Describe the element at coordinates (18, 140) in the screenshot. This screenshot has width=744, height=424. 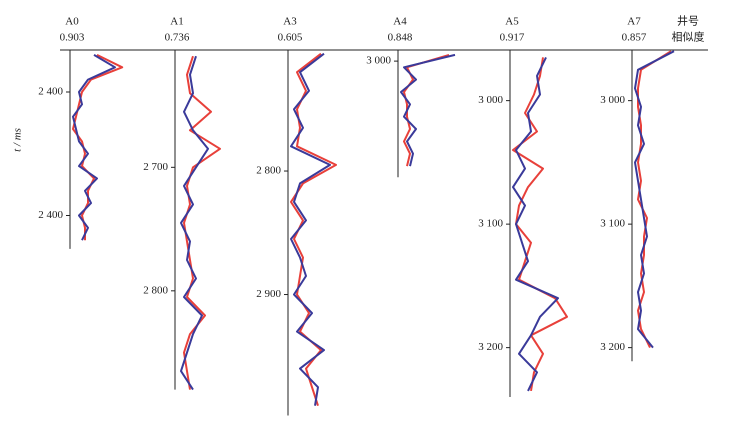
I see `y-axis-label: t / ms` at that location.